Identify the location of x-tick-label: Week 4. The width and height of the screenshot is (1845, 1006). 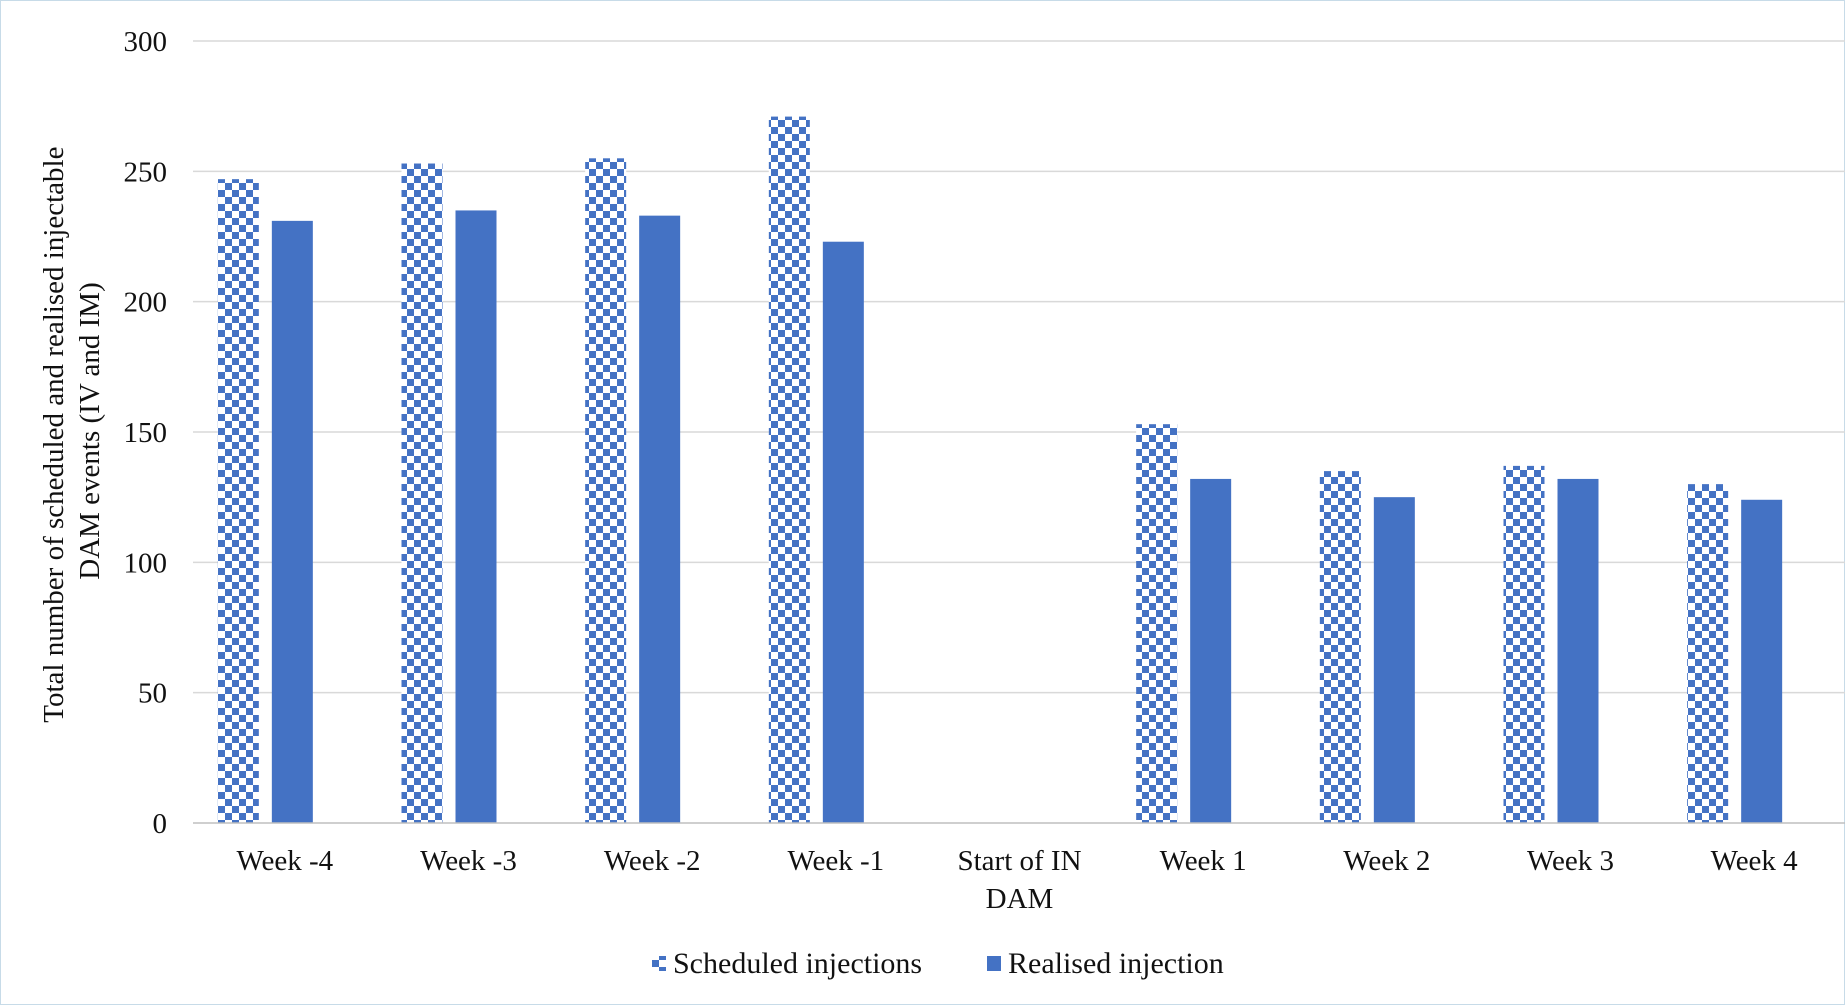
(1755, 861).